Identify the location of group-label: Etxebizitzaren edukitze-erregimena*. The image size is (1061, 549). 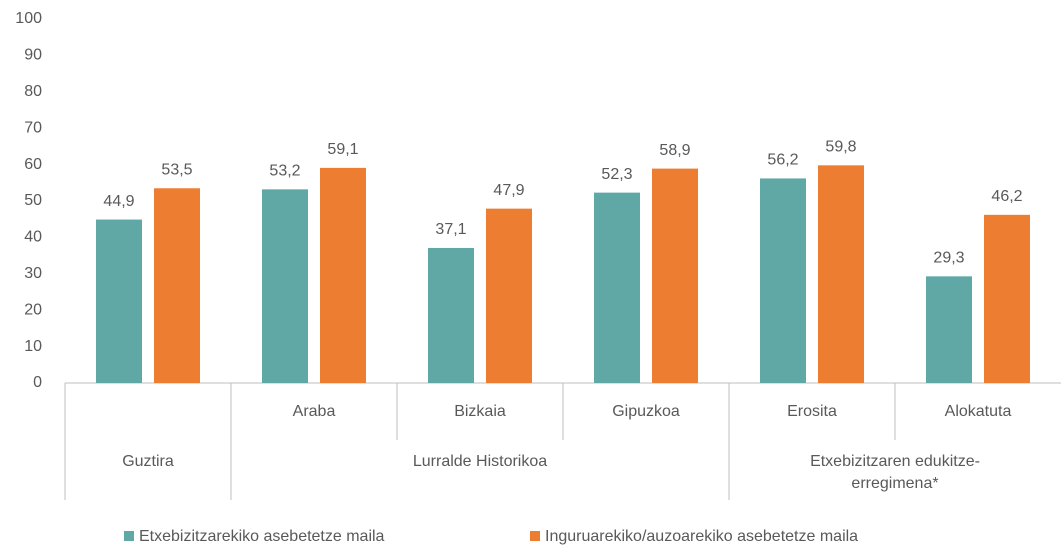
(895, 473).